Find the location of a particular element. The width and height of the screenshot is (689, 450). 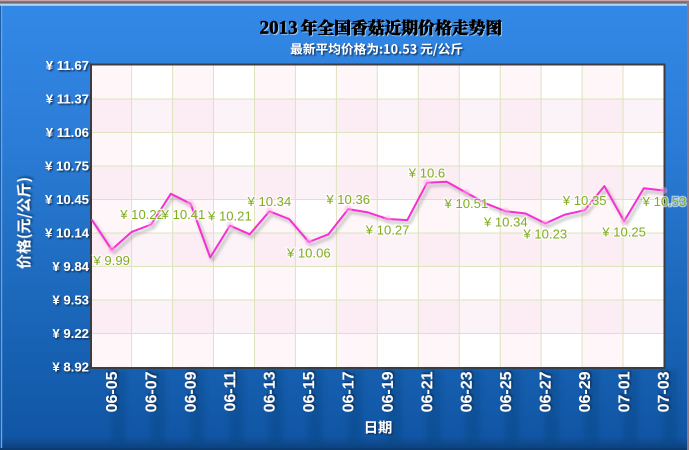

svg-text: ¥ 11.37 is located at coordinates (67, 99).